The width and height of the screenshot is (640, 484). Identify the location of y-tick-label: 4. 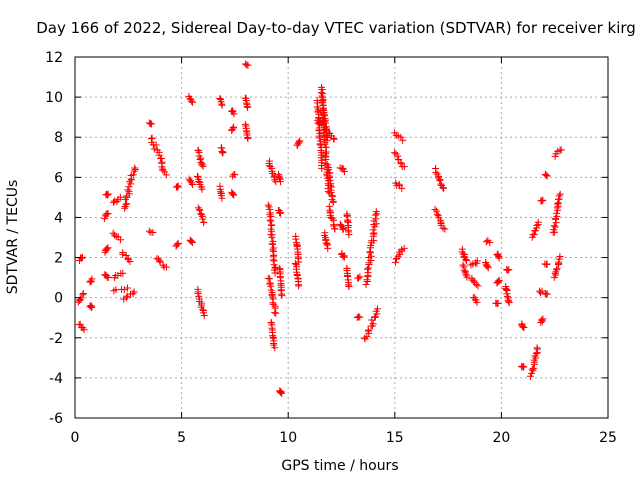
(58, 218).